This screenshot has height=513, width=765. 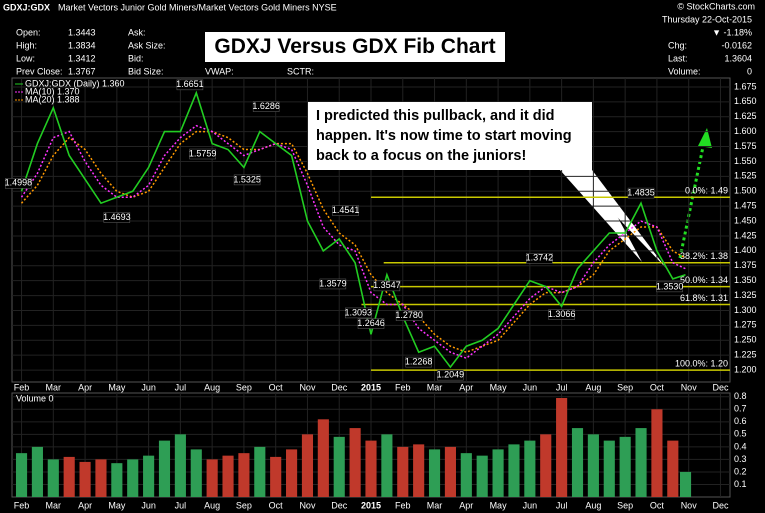 What do you see at coordinates (346, 210) in the screenshot?
I see `point-label: 1.4541` at bounding box center [346, 210].